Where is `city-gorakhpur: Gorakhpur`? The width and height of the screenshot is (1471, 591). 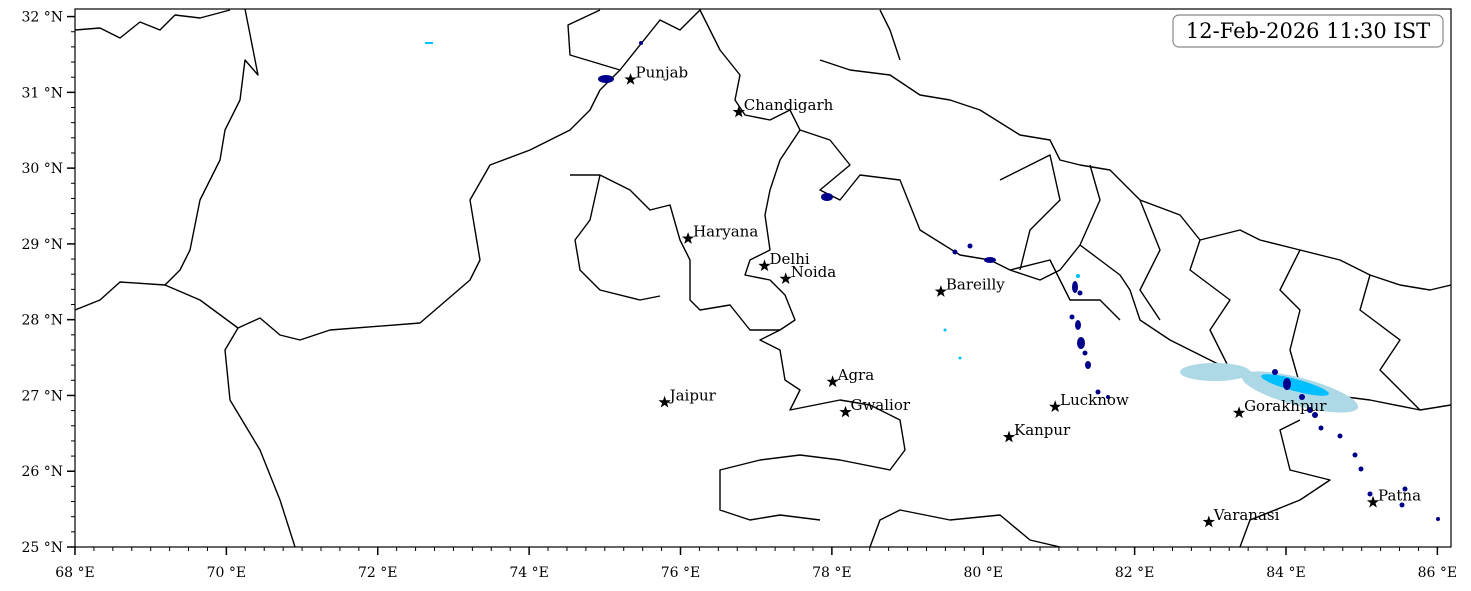 city-gorakhpur: Gorakhpur is located at coordinates (1279, 408).